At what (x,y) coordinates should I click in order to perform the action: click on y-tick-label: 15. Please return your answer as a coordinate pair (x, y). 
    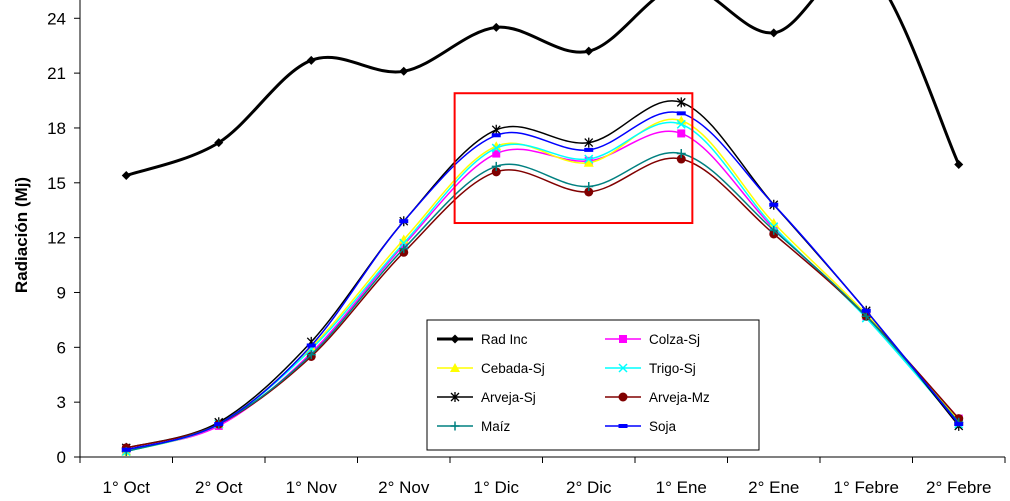
    Looking at the image, I should click on (56, 183).